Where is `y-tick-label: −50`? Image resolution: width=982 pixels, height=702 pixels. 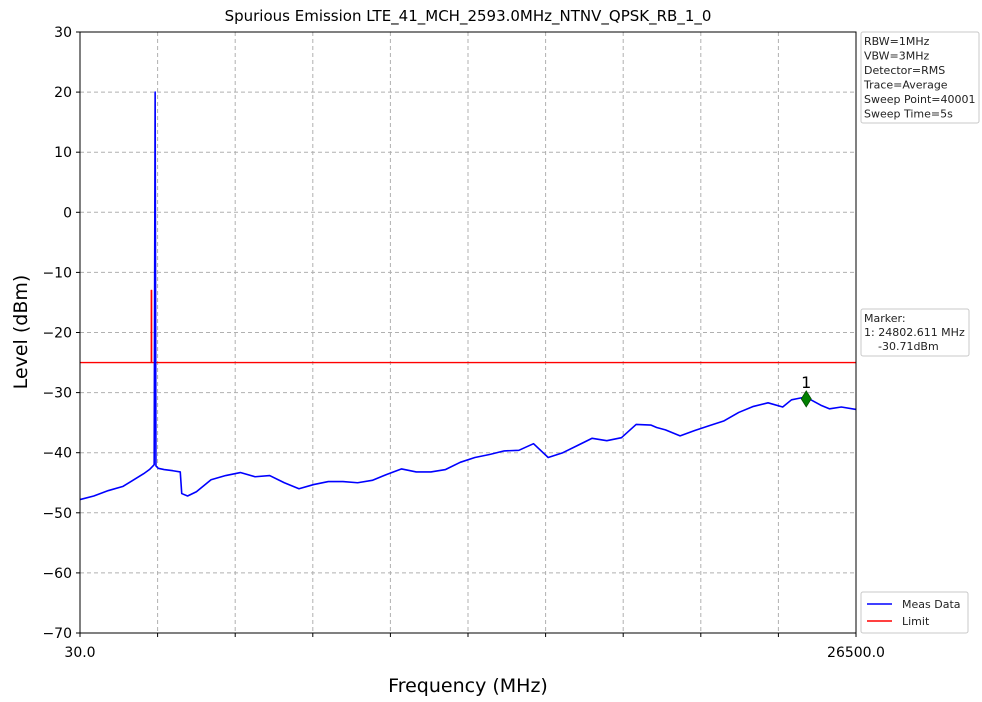
y-tick-label: −50 is located at coordinates (57, 514).